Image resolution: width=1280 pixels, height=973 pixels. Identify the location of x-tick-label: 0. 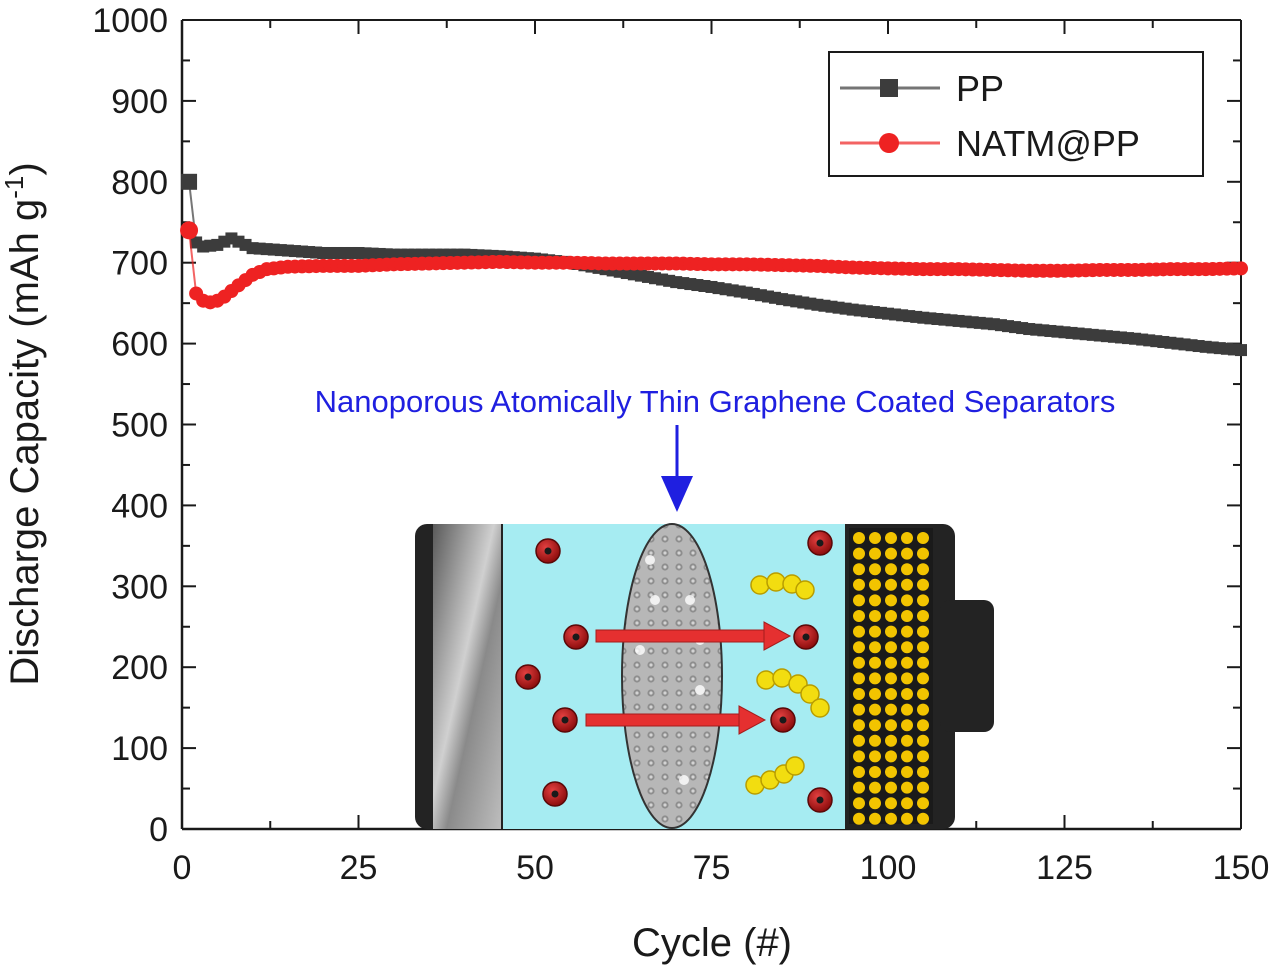
(182, 868).